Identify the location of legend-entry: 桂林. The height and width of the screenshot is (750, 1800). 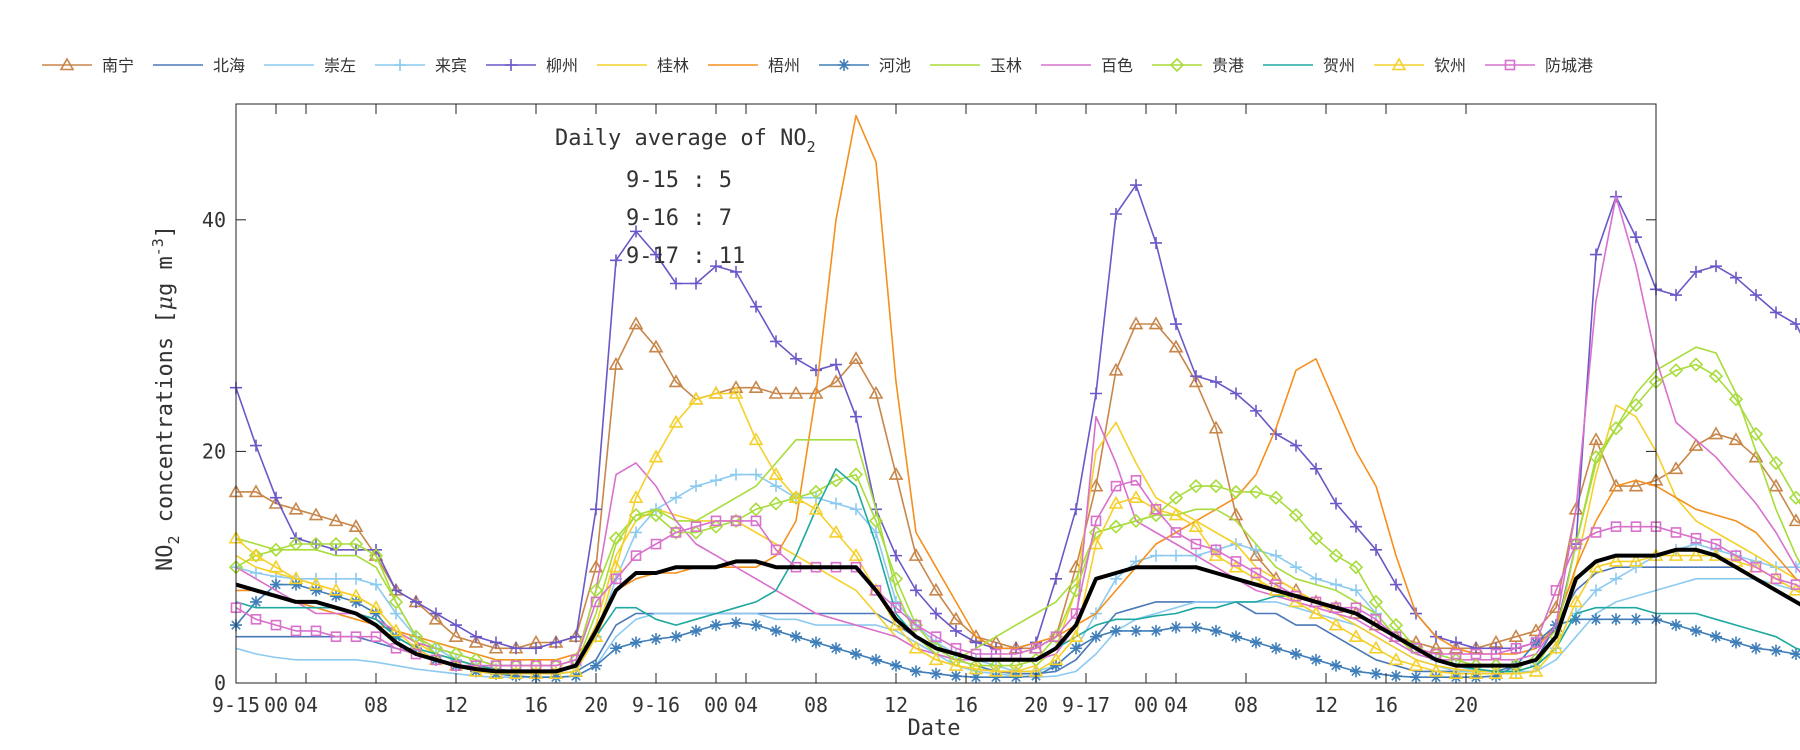
(643, 65).